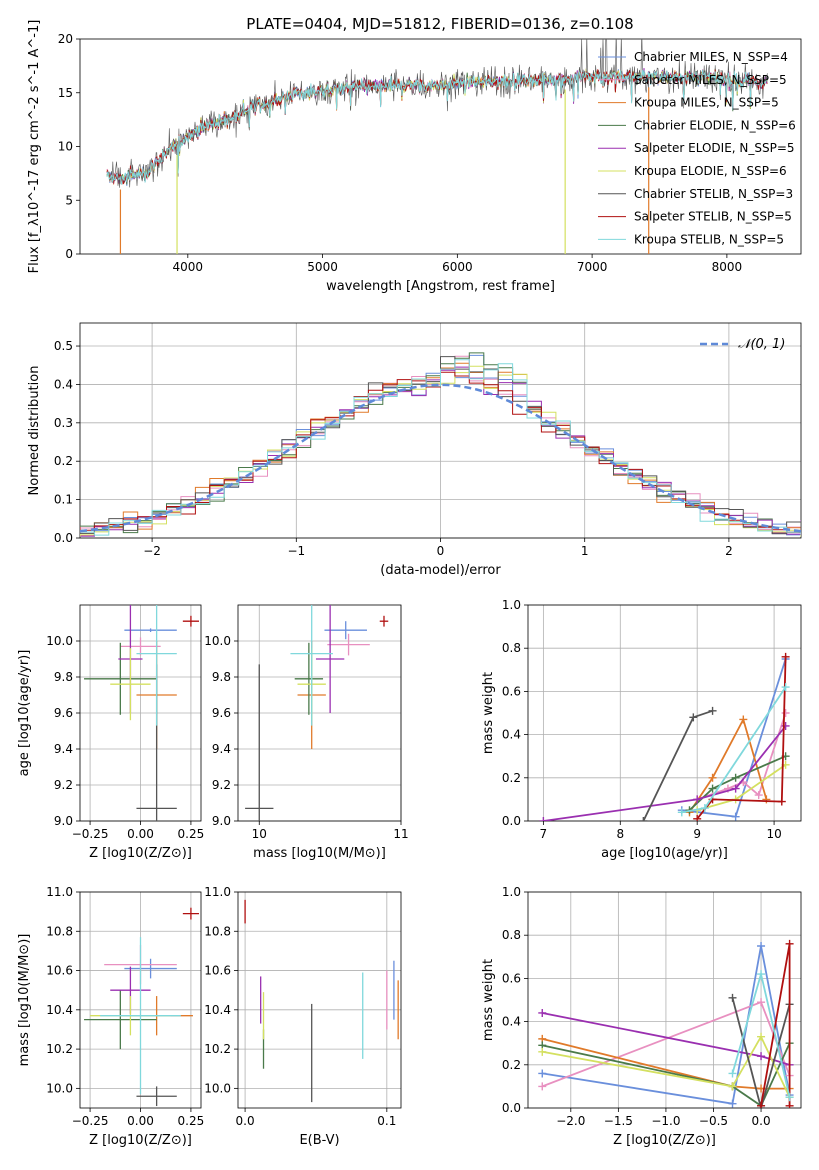 This screenshot has width=819, height=1170. Describe the element at coordinates (714, 148) in the screenshot. I see `legend-label: Salpeter ELODIE, N_SSP=5` at that location.